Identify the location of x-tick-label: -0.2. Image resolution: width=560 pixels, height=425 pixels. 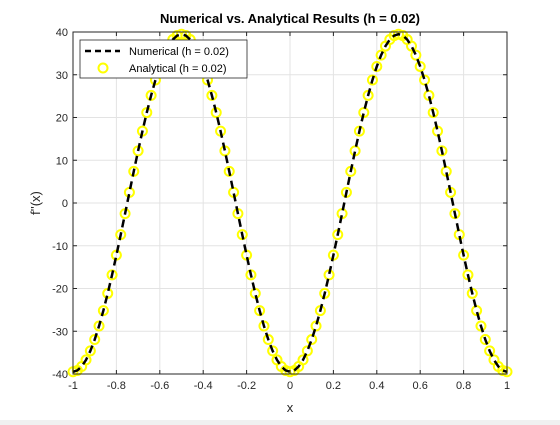
(246, 386).